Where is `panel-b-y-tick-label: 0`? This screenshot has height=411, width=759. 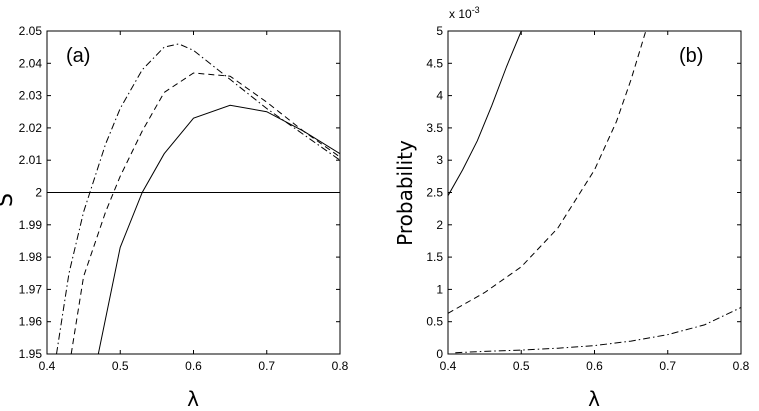 panel-b-y-tick-label: 0 is located at coordinates (439, 354).